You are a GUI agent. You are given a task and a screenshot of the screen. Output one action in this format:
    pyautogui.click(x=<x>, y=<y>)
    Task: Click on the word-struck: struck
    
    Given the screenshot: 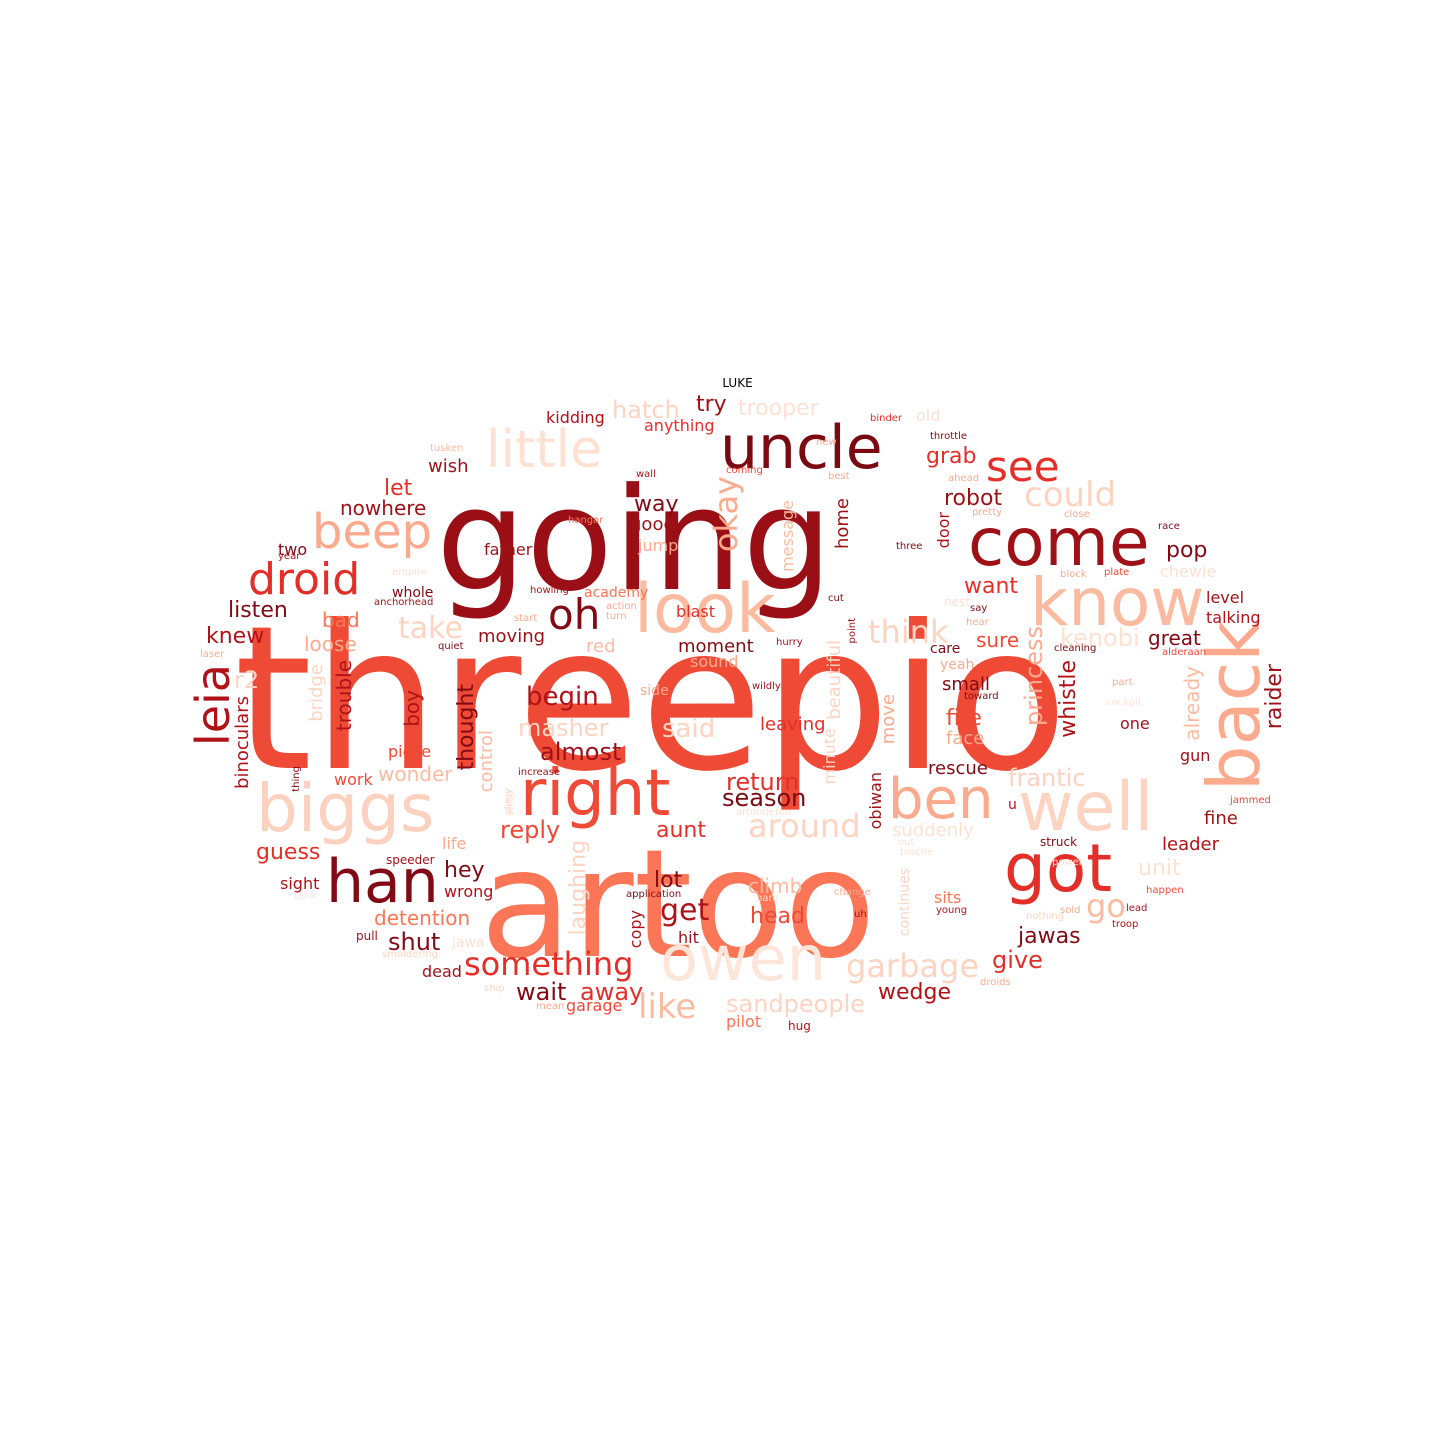 What is the action you would take?
    pyautogui.click(x=1059, y=842)
    